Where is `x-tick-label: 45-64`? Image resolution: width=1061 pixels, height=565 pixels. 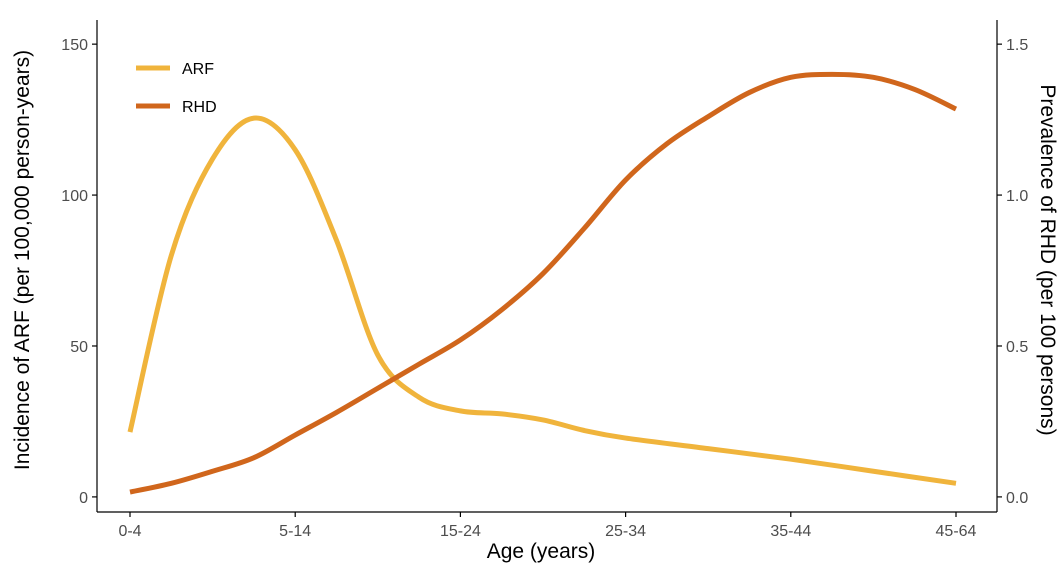 x-tick-label: 45-64 is located at coordinates (956, 531).